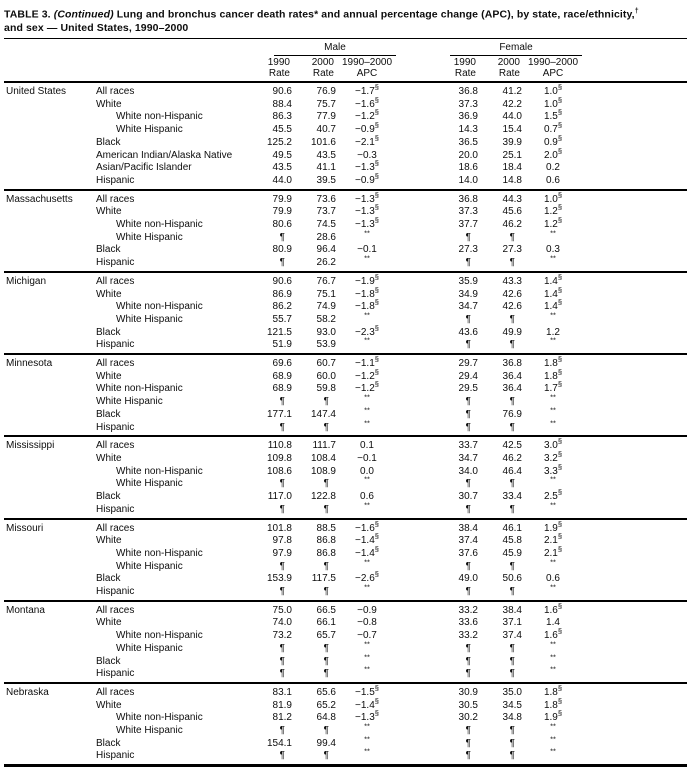  Describe the element at coordinates (512, 743) in the screenshot. I see `female-2000-rate-cell: ¶` at that location.